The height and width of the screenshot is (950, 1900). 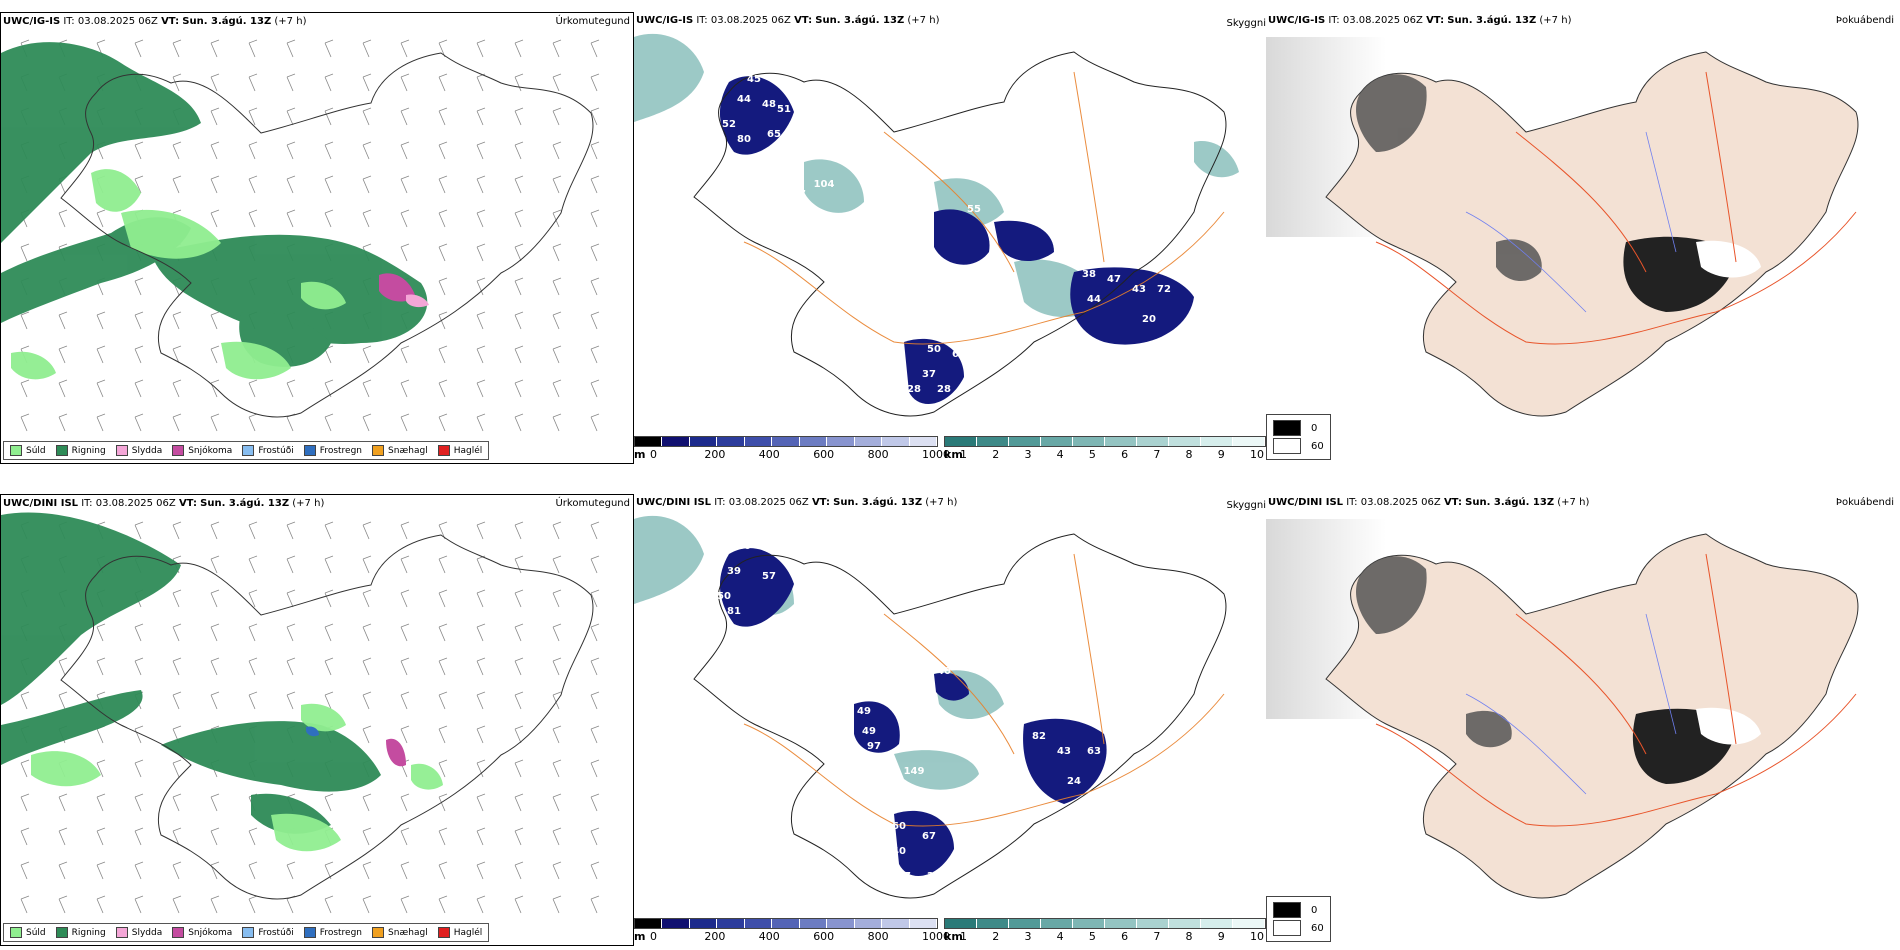 I want to click on colorbar-tick: 9, so click(x=1221, y=454).